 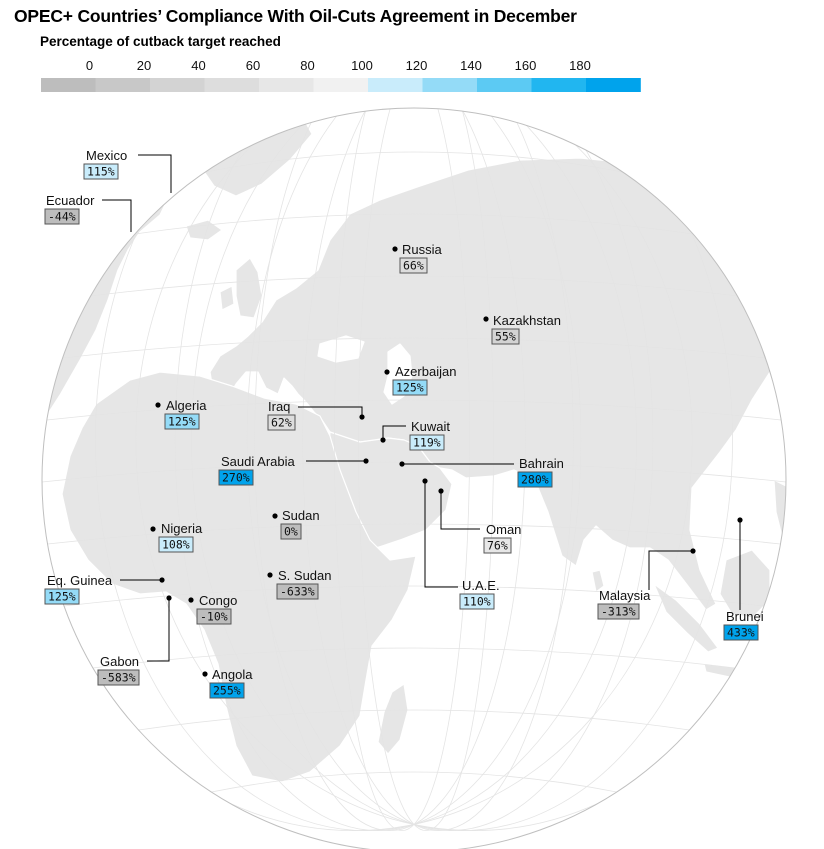 I want to click on label-brunei: Brunei 433%, so click(x=743, y=625).